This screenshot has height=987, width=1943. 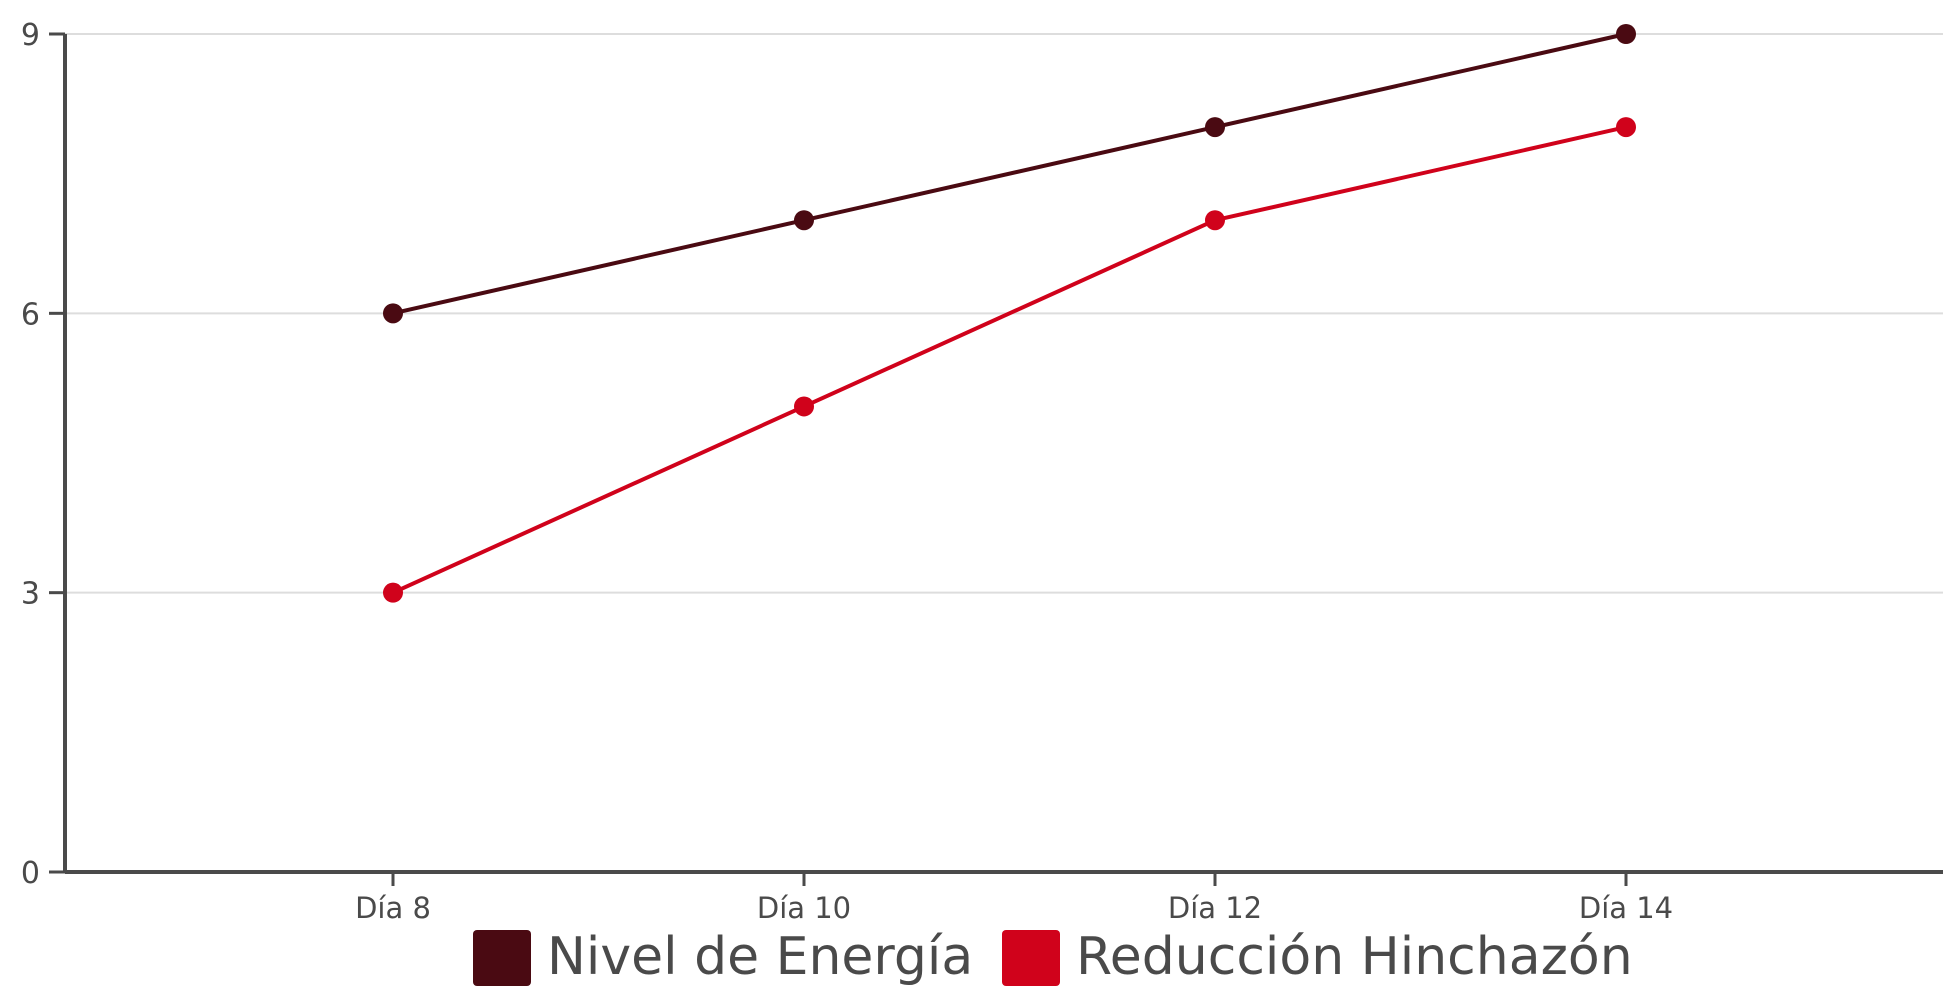 I want to click on x-tick-label: Día 12, so click(x=1215, y=908).